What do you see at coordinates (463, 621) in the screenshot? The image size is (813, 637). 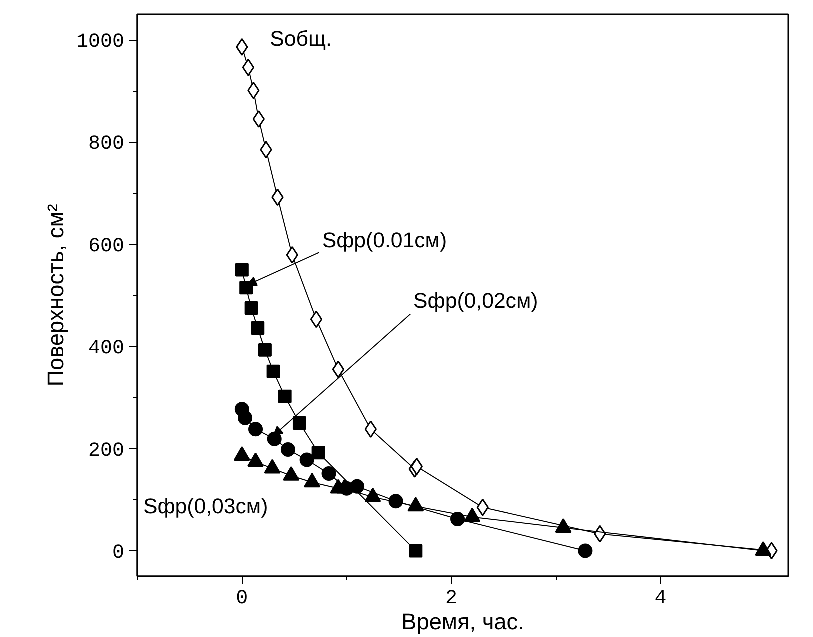 I see `x-axis-title: Время, час.` at bounding box center [463, 621].